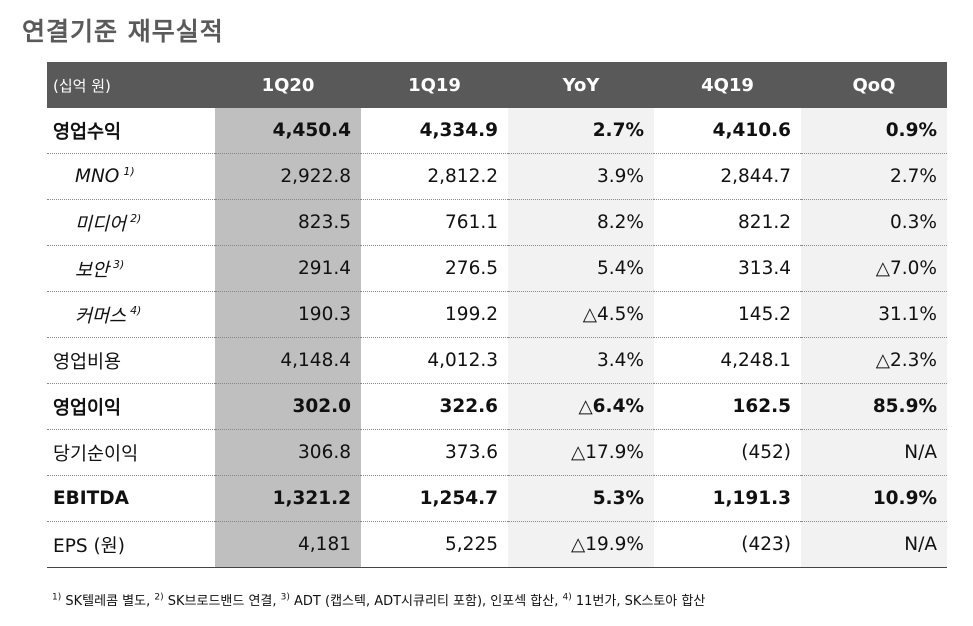 The height and width of the screenshot is (626, 973). What do you see at coordinates (434, 544) in the screenshot?
I see `value-1q19: 5,225` at bounding box center [434, 544].